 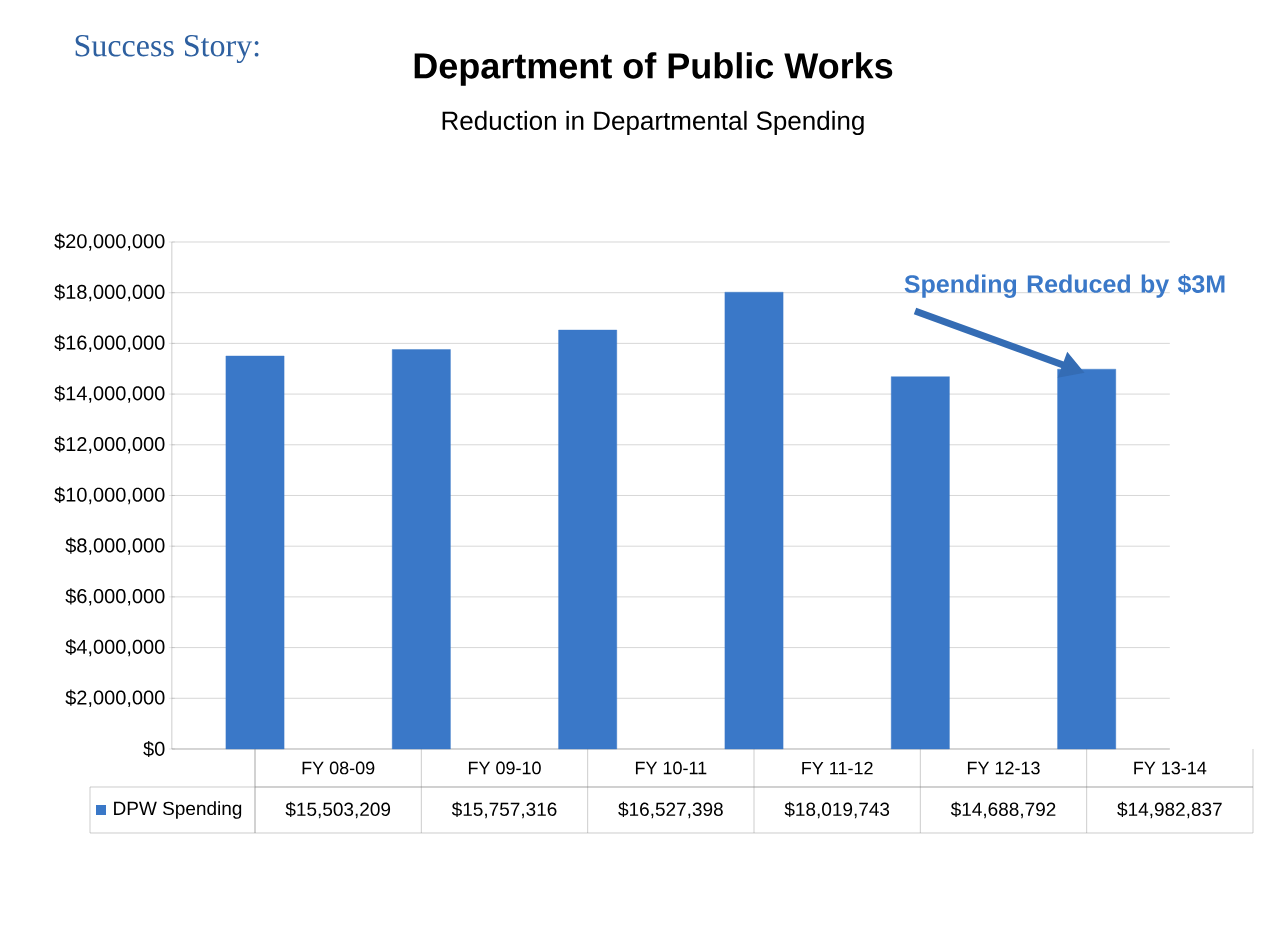 I want to click on data-label: $14,688,792, so click(x=1003, y=810).